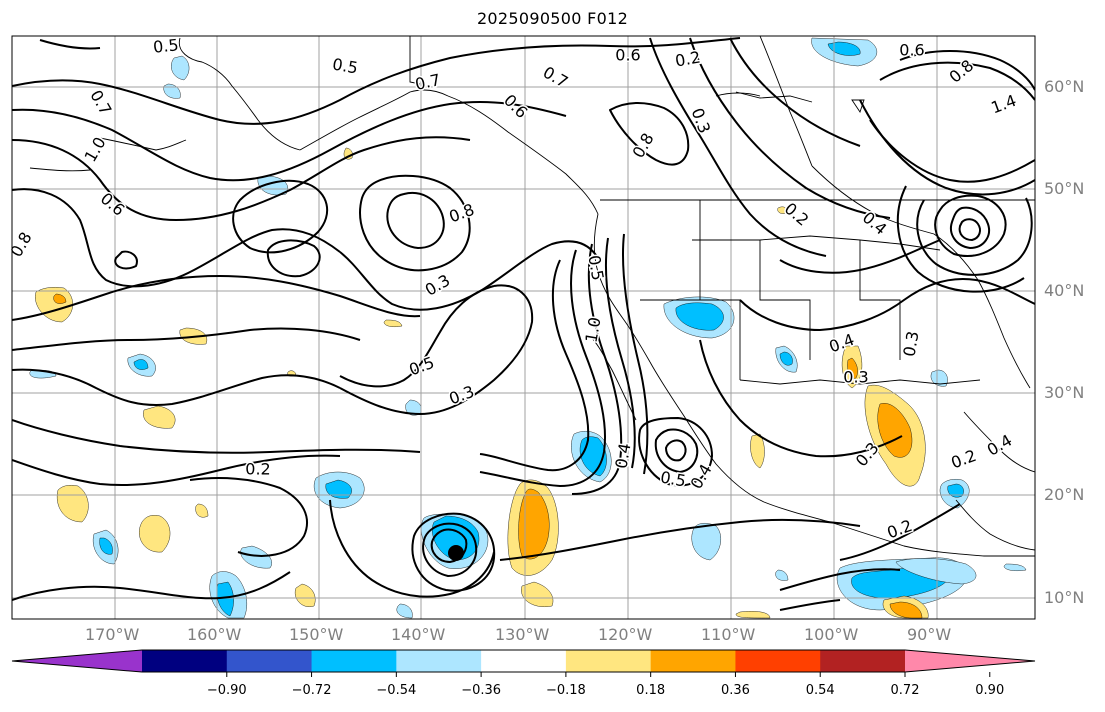 The width and height of the screenshot is (1105, 712). What do you see at coordinates (592, 330) in the screenshot?
I see `contour-label: 1.0` at bounding box center [592, 330].